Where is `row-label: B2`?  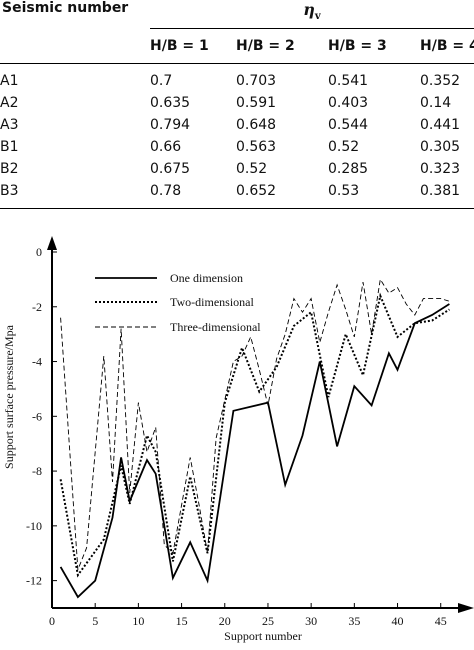
row-label: B2 is located at coordinates (9, 169).